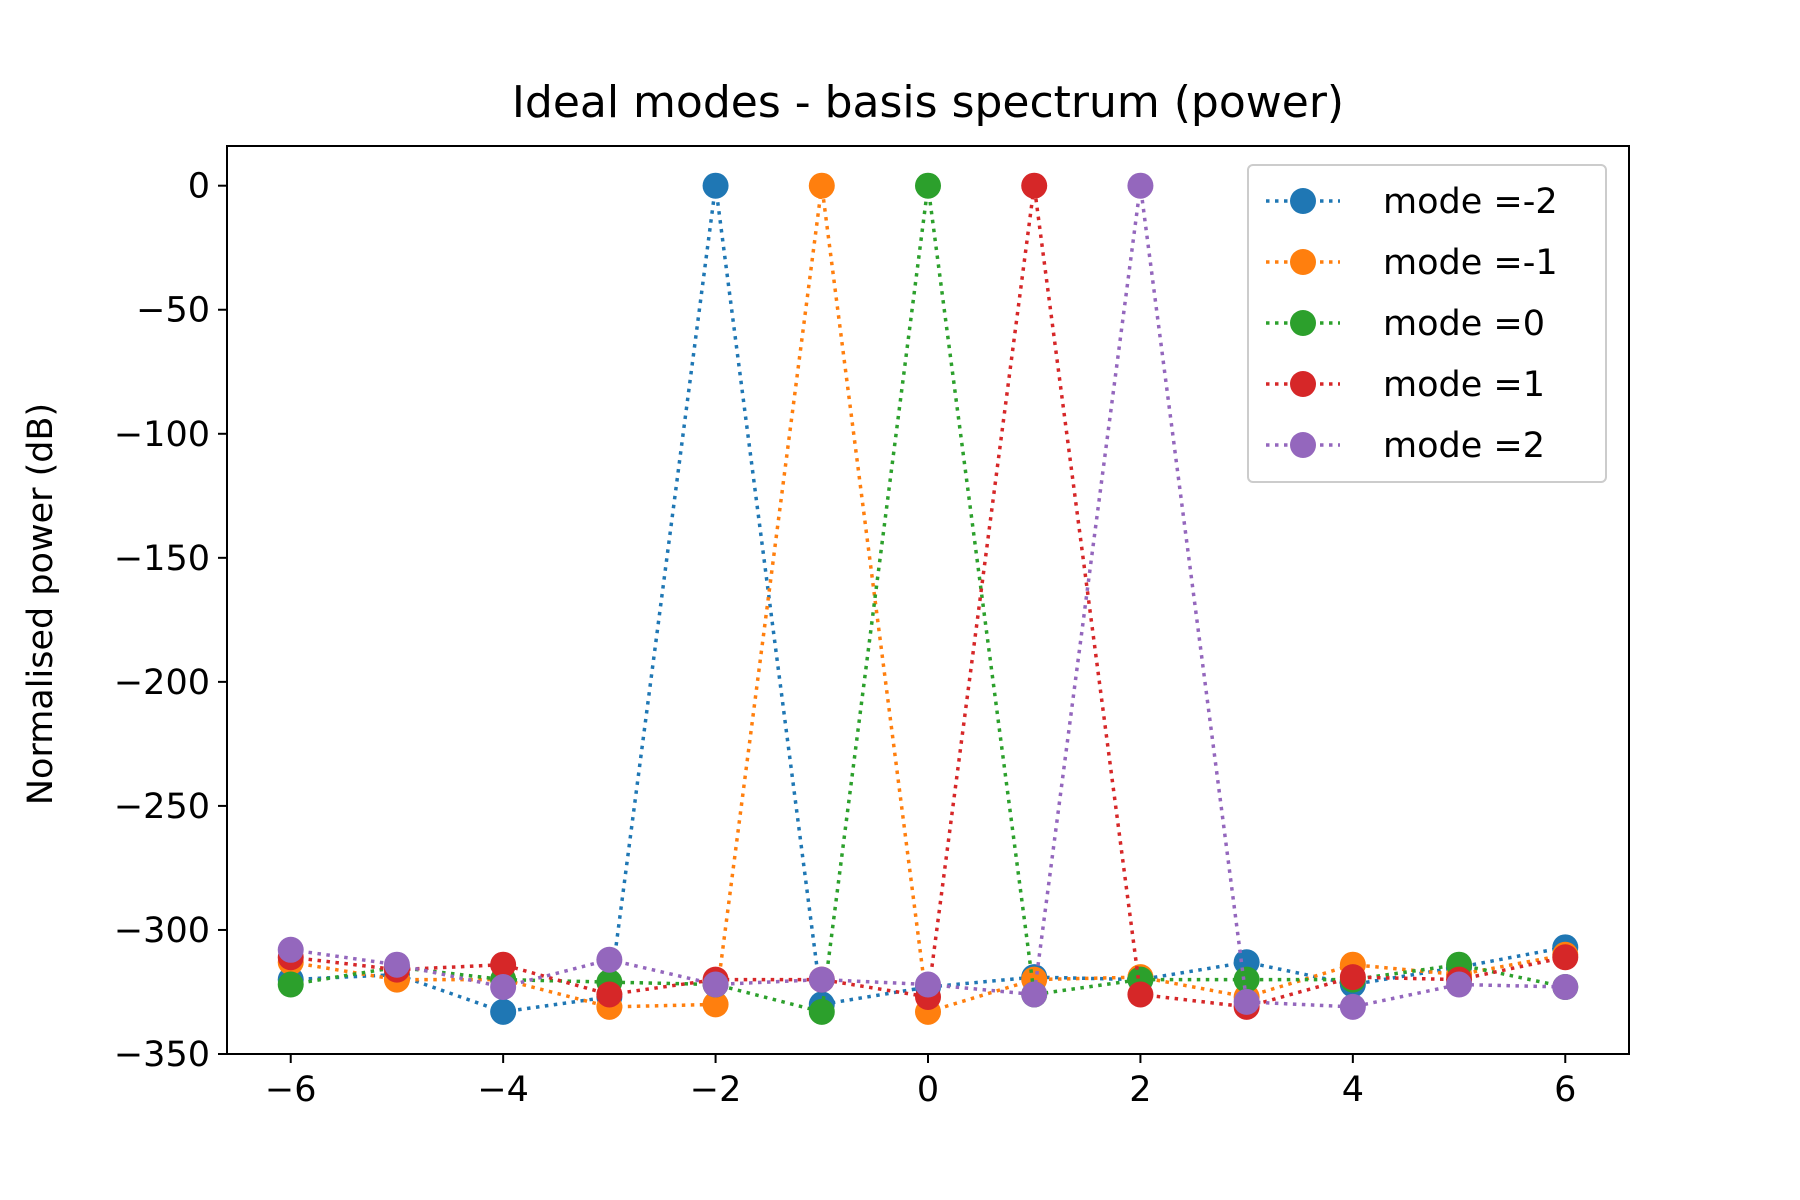 The image size is (1800, 1200). Describe the element at coordinates (162, 931) in the screenshot. I see `y-tick-label: −300` at that location.